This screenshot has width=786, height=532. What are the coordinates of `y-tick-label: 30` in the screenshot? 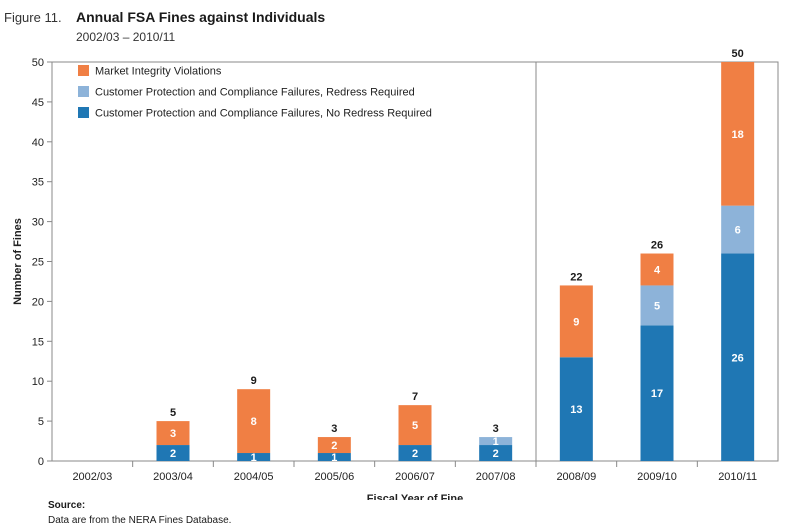 It's located at (38, 223).